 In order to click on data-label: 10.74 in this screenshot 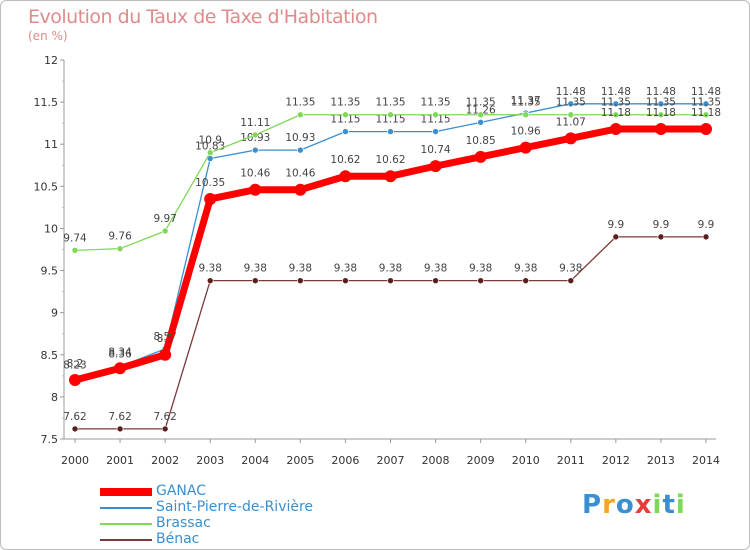, I will do `click(436, 150)`.